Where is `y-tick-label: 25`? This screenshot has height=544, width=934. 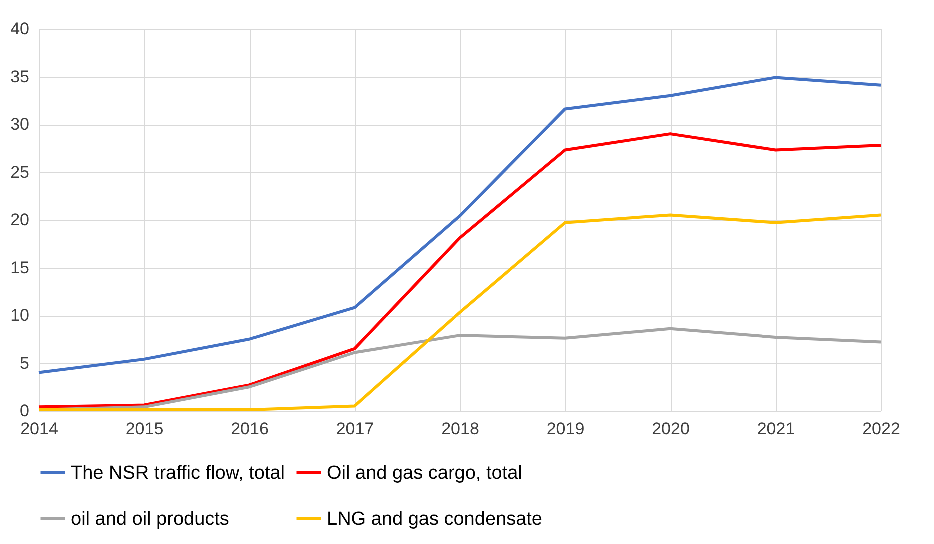
y-tick-label: 25 is located at coordinates (20, 172).